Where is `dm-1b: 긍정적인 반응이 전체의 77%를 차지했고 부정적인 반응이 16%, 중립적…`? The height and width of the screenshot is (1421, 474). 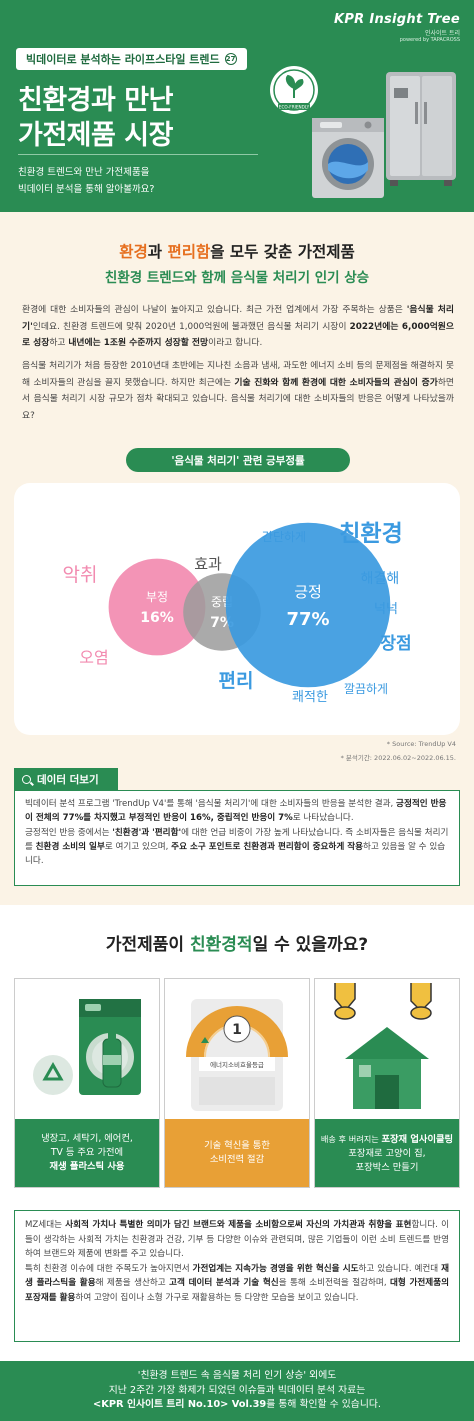 dm-1b: 긍정적인 반응이 전체의 77%를 차지했고 부정적인 반응이 16%, 중립적… is located at coordinates (236, 811).